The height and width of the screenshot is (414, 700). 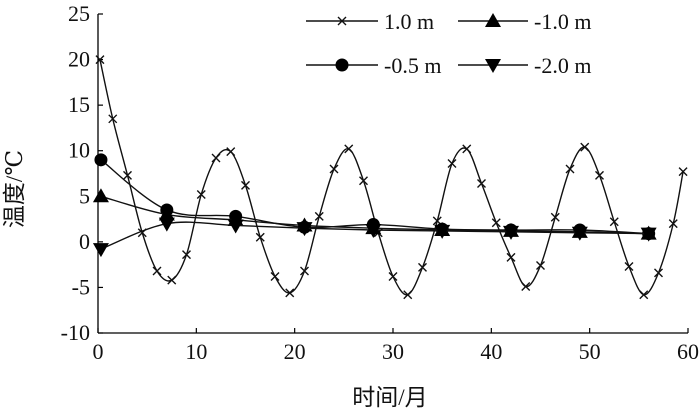 What do you see at coordinates (688, 351) in the screenshot?
I see `x-tick-label: 60` at bounding box center [688, 351].